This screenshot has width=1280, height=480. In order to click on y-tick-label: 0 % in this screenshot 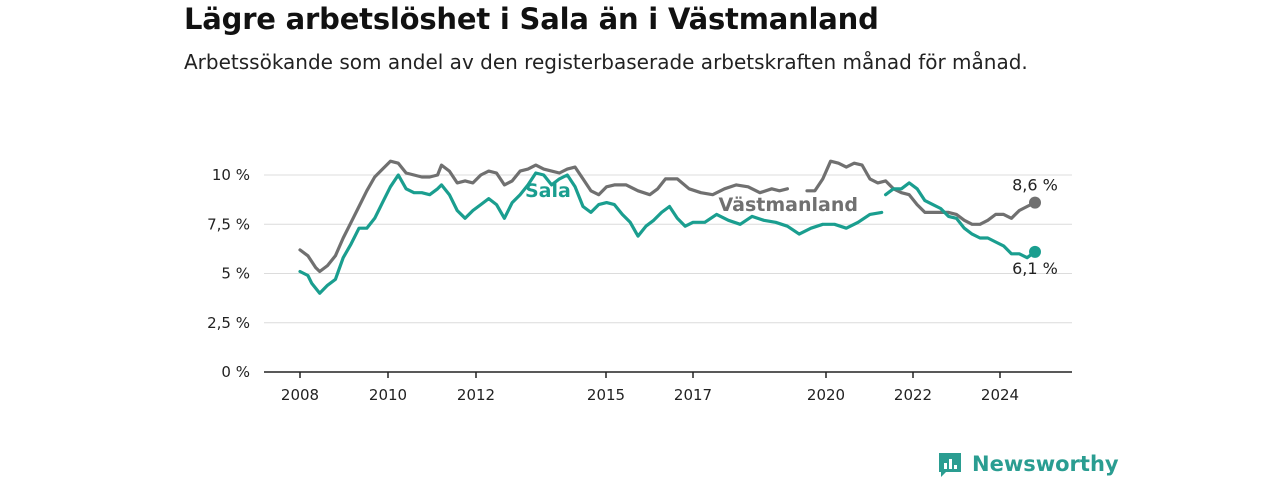, I will do `click(235, 372)`.